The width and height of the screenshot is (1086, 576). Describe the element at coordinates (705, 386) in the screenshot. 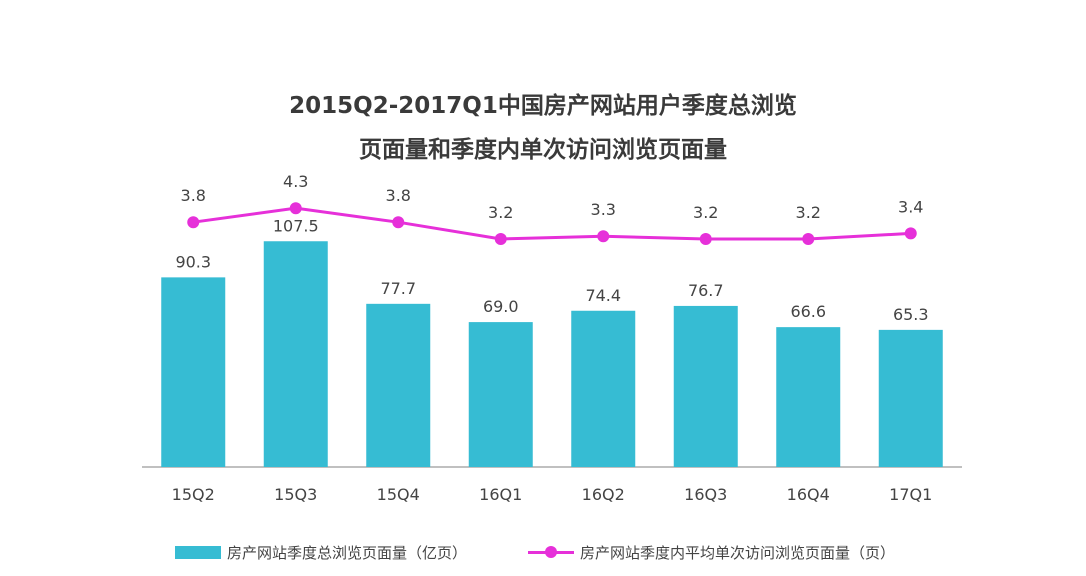

I see `bar-16Q3` at that location.